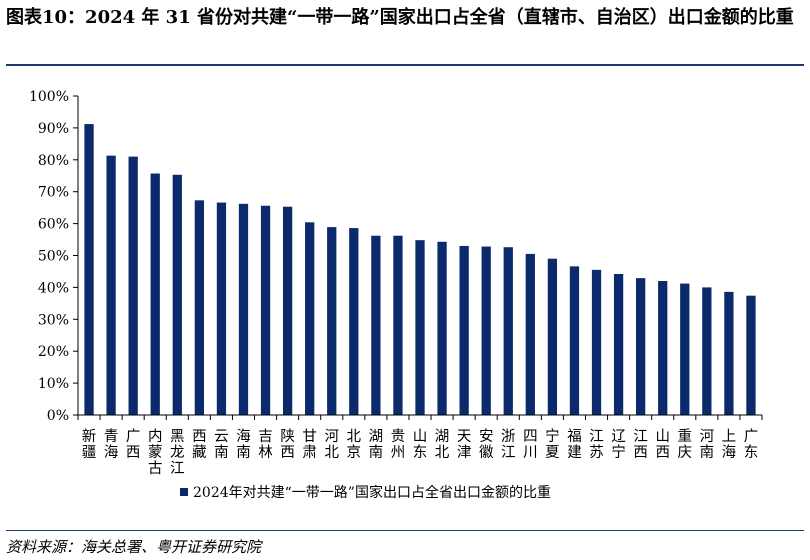  What do you see at coordinates (508, 444) in the screenshot?
I see `x-tick-label: 浙江` at bounding box center [508, 444].